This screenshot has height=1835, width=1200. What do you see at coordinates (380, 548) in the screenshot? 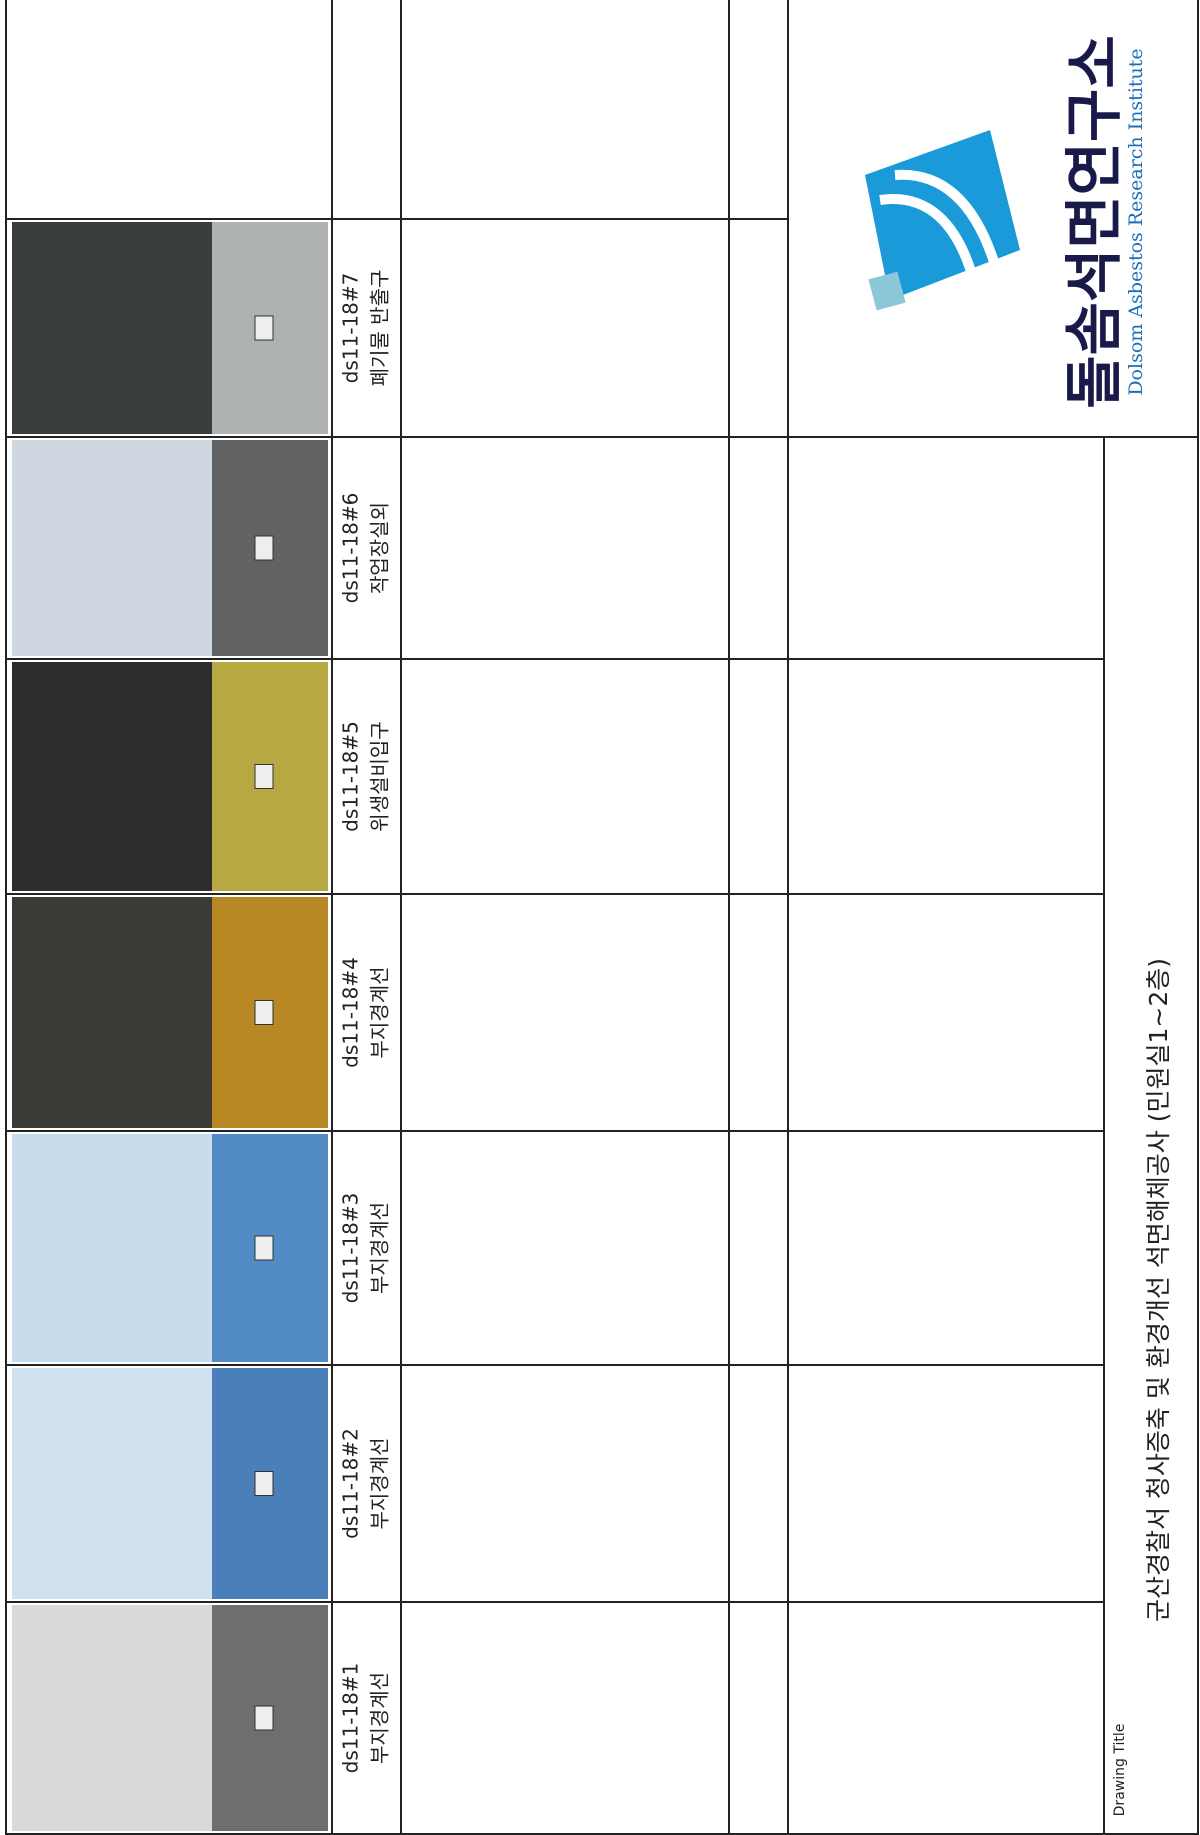
I see `photo-description: 작업장실외` at bounding box center [380, 548].